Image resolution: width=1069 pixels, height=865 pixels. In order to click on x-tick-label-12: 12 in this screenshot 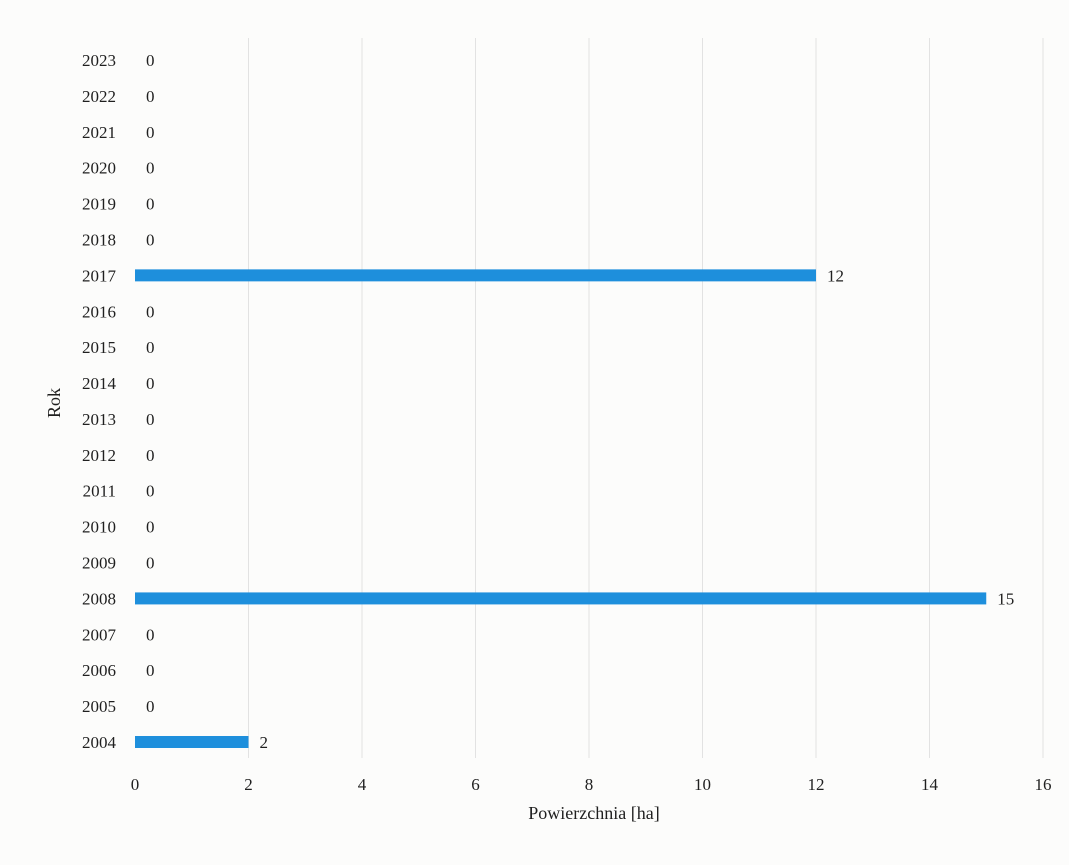, I will do `click(816, 784)`.